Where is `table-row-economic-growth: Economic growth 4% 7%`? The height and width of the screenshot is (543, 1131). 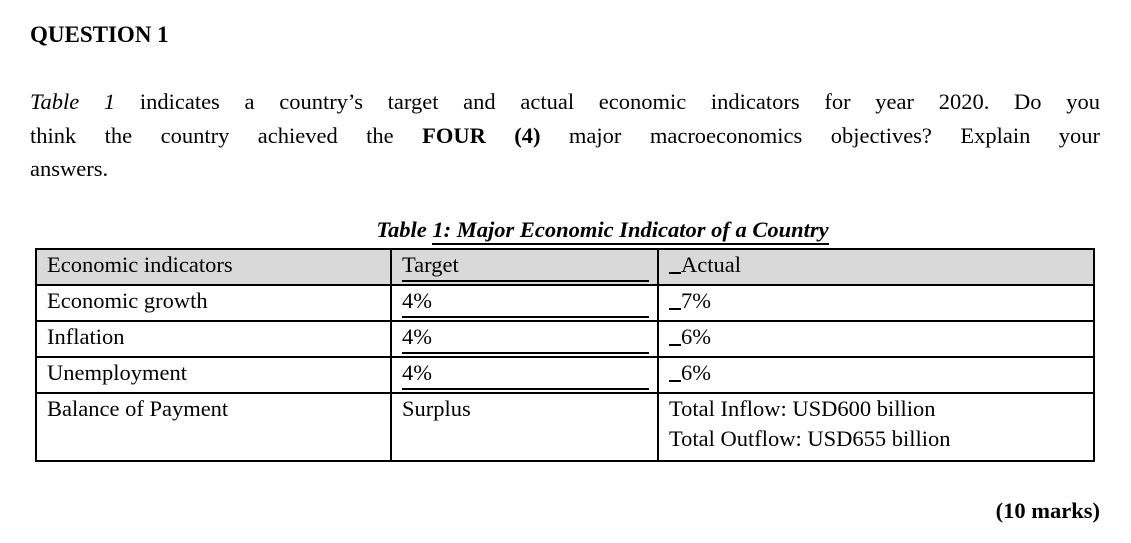 table-row-economic-growth: Economic growth 4% 7% is located at coordinates (565, 302).